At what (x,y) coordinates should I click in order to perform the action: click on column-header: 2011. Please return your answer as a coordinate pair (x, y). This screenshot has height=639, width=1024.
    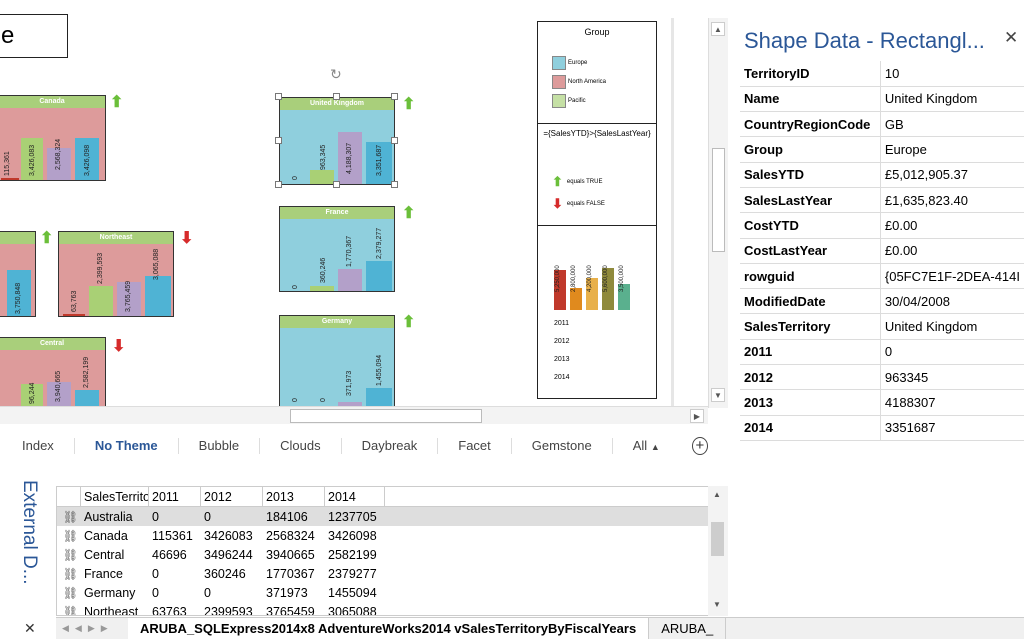
    Looking at the image, I should click on (175, 497).